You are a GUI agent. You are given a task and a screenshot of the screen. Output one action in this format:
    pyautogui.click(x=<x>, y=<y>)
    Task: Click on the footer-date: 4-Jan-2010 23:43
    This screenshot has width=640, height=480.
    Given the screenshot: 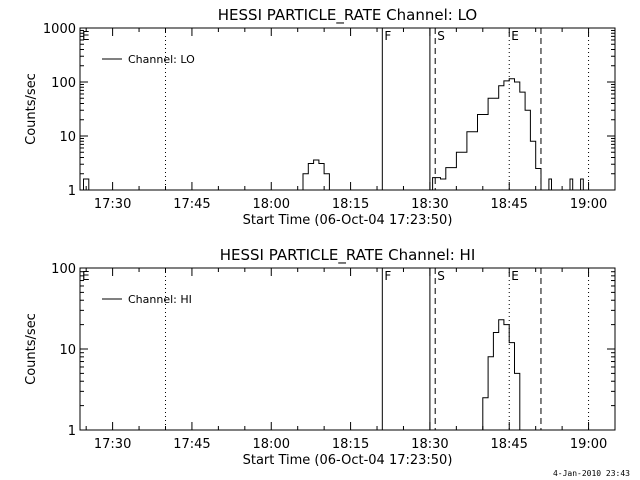 What is the action you would take?
    pyautogui.click(x=591, y=473)
    